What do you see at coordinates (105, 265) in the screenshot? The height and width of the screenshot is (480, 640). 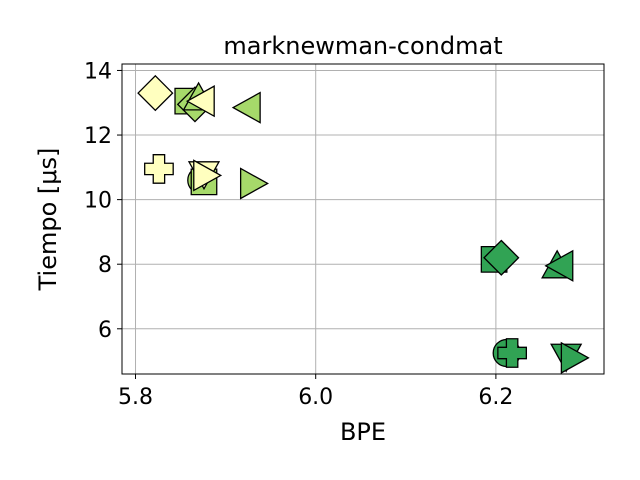 I see `y-tick-label: 8` at bounding box center [105, 265].